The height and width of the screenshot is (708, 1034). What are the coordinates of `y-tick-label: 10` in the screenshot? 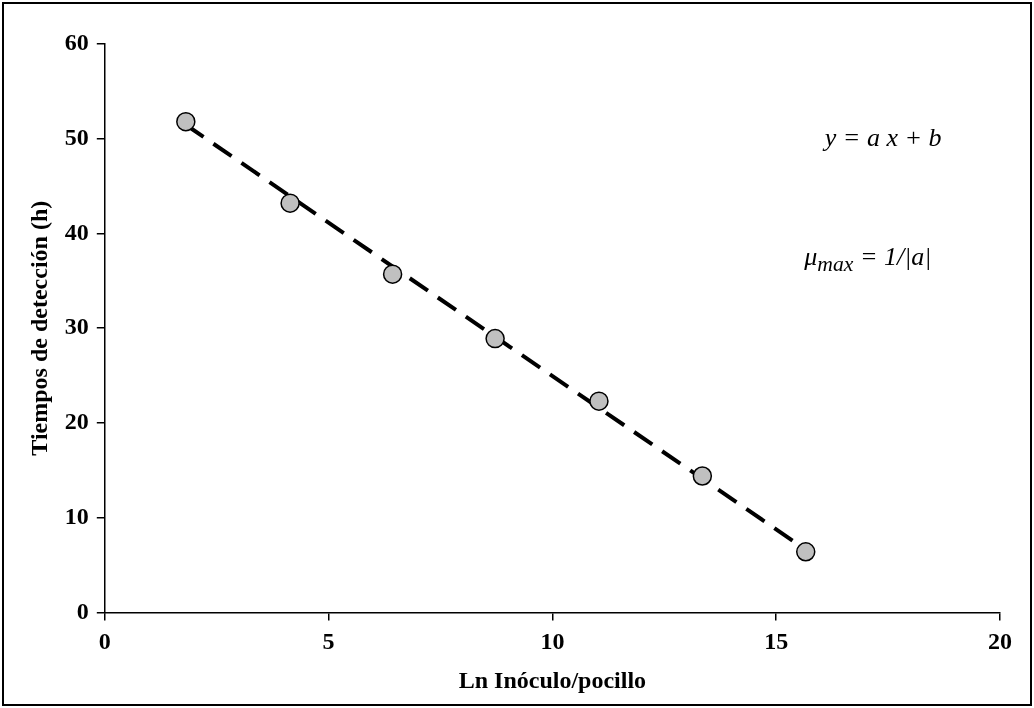 It's located at (76, 515).